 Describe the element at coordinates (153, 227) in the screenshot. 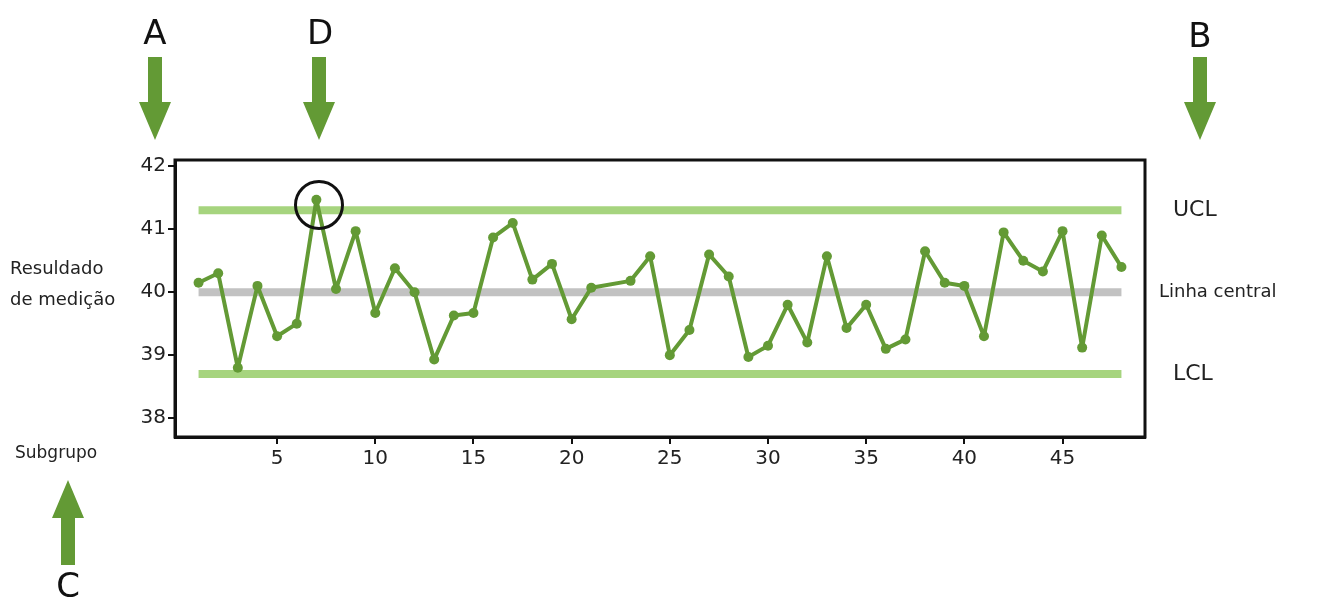

I see `y-tick-label: 41` at that location.